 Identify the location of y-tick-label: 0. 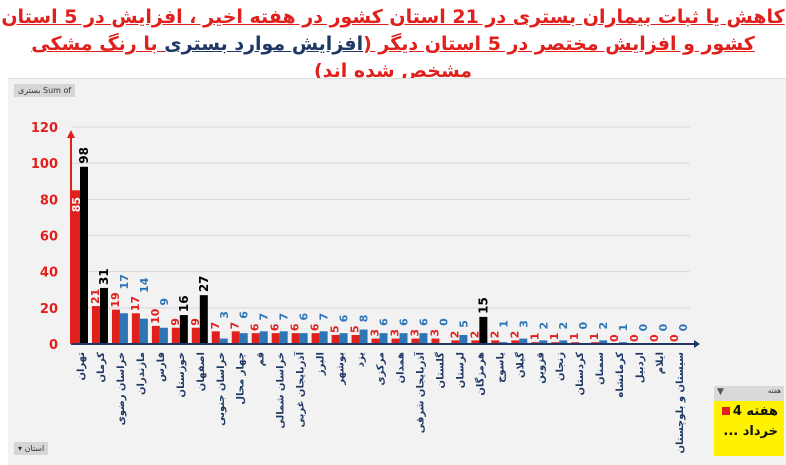
(53, 345).